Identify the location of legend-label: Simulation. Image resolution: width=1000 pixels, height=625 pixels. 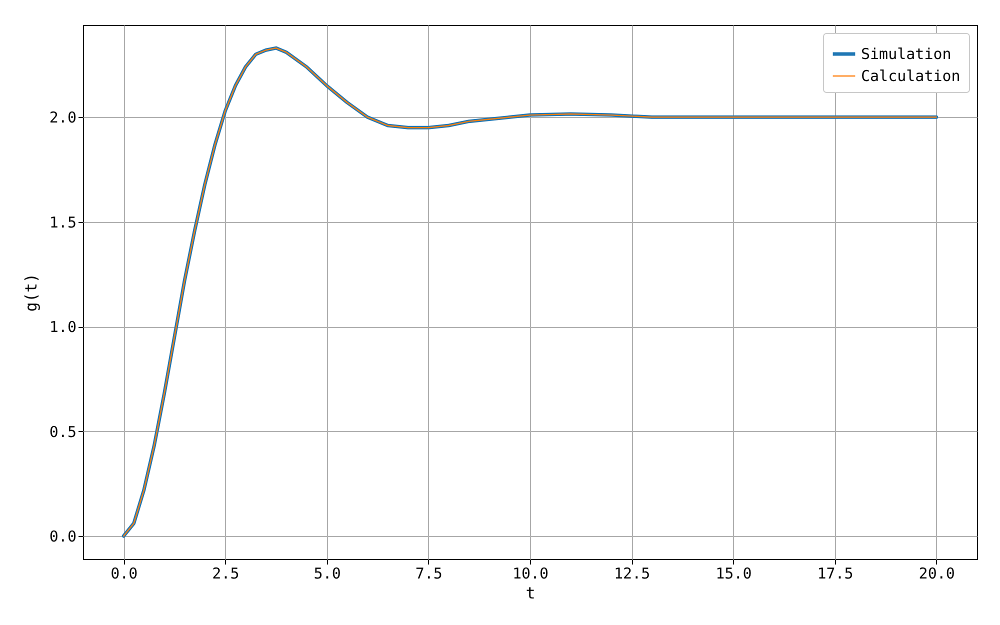
(906, 54).